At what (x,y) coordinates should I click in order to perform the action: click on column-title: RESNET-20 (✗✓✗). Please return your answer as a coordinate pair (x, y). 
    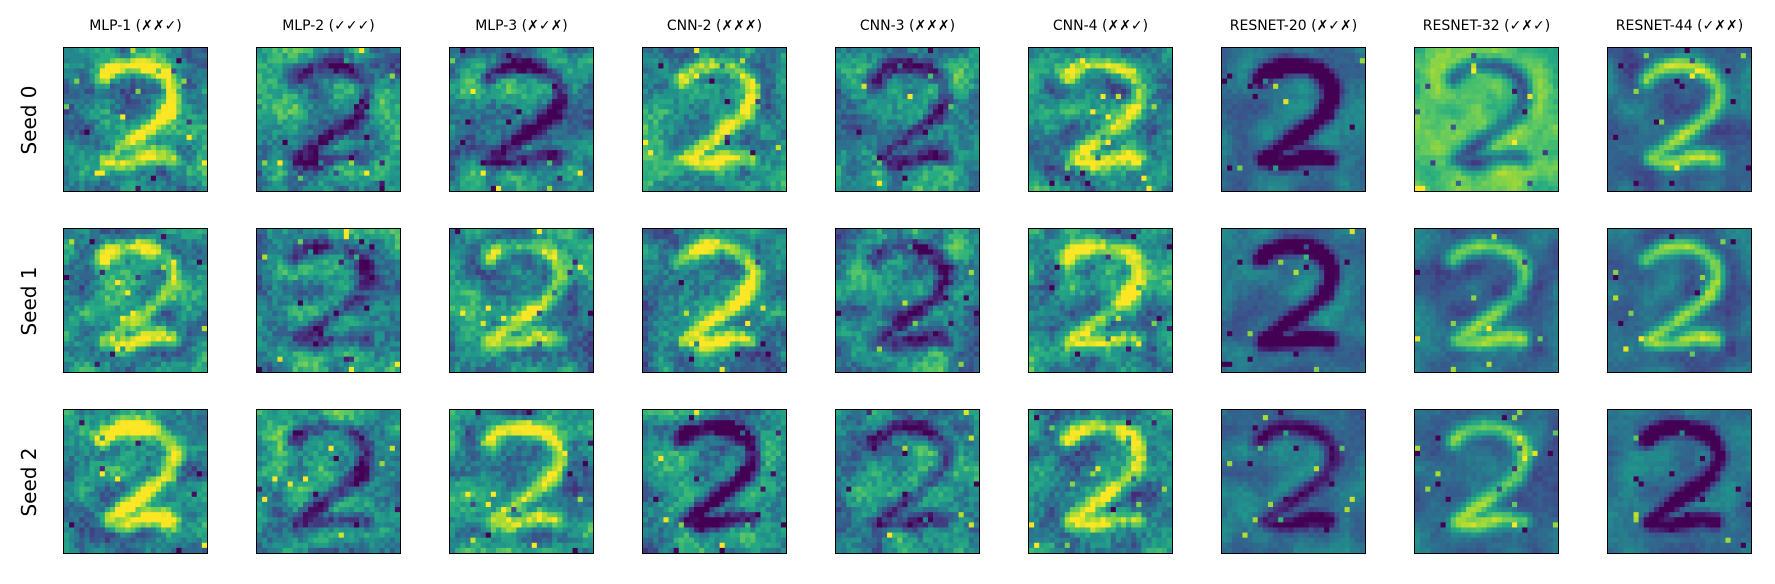
    Looking at the image, I should click on (1294, 26).